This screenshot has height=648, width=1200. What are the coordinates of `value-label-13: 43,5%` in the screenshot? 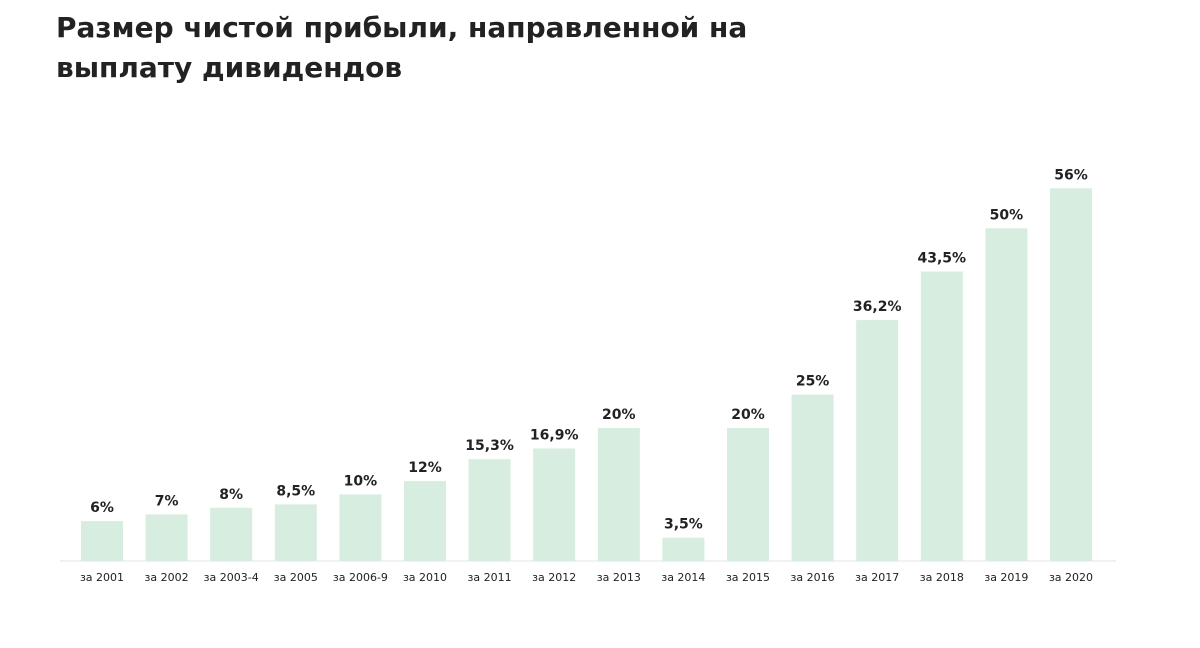 It's located at (942, 259).